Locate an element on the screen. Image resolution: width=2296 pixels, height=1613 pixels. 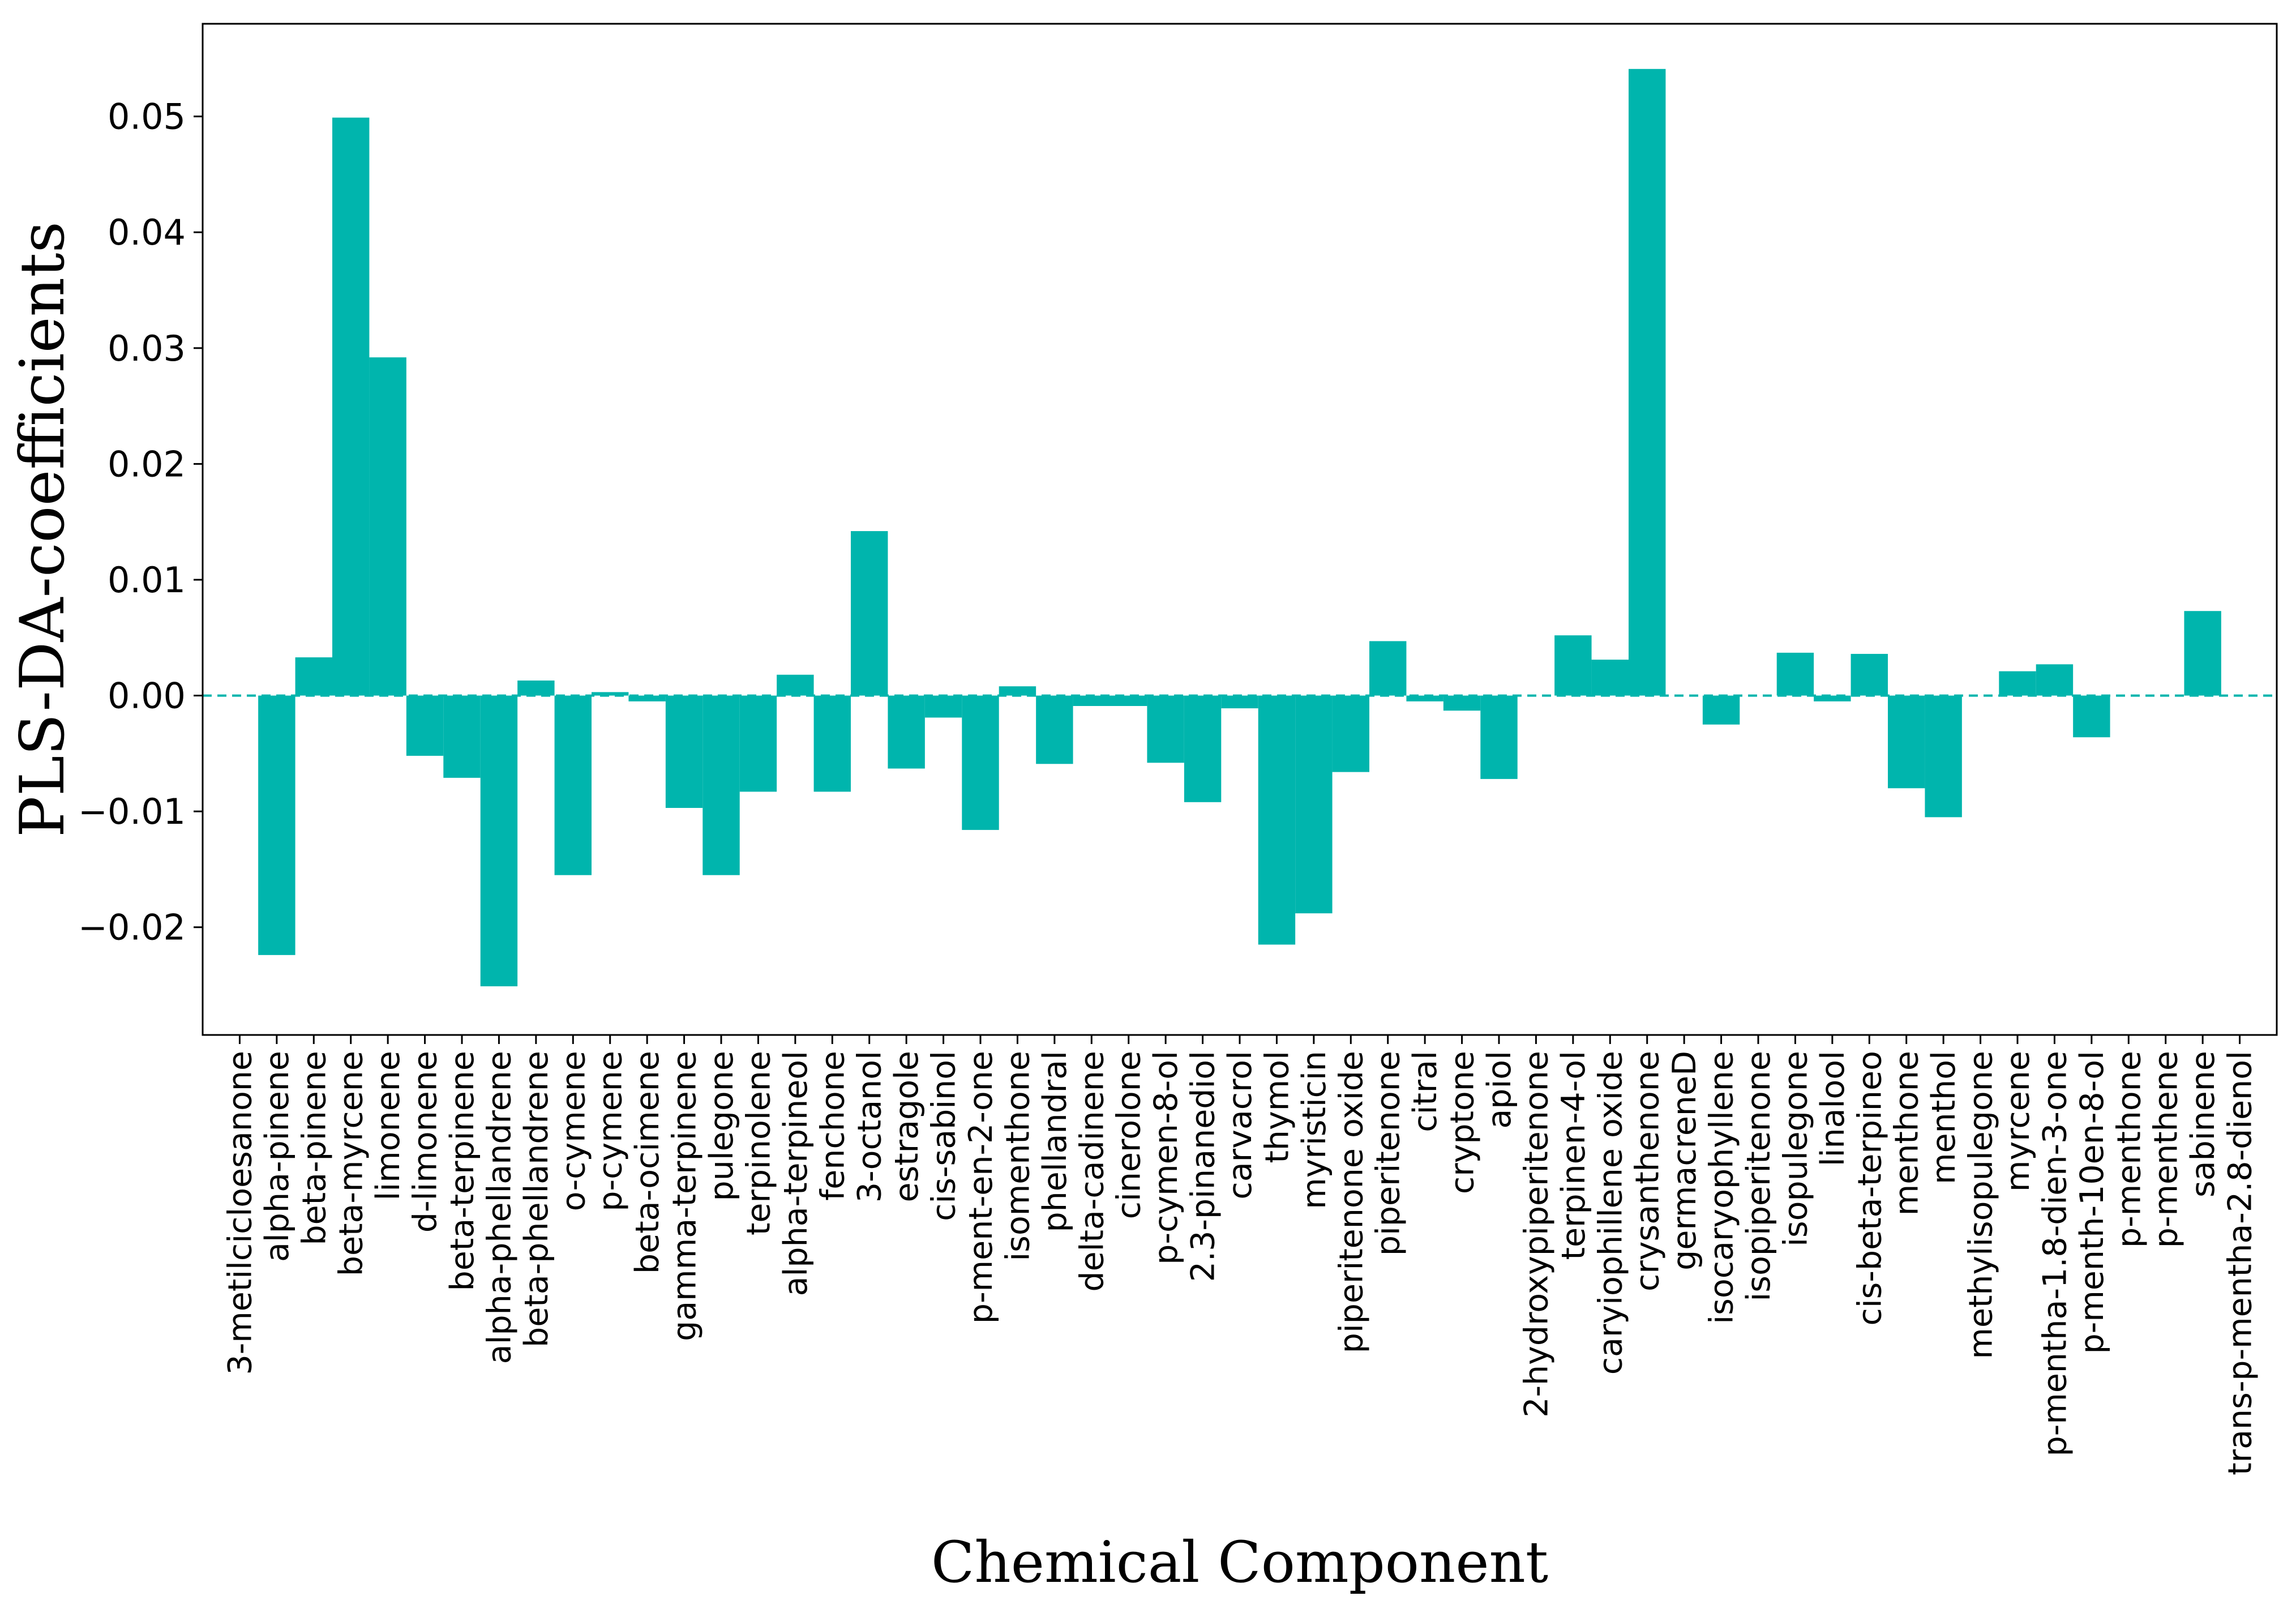
y-tick-label: 0.05 is located at coordinates (147, 117).